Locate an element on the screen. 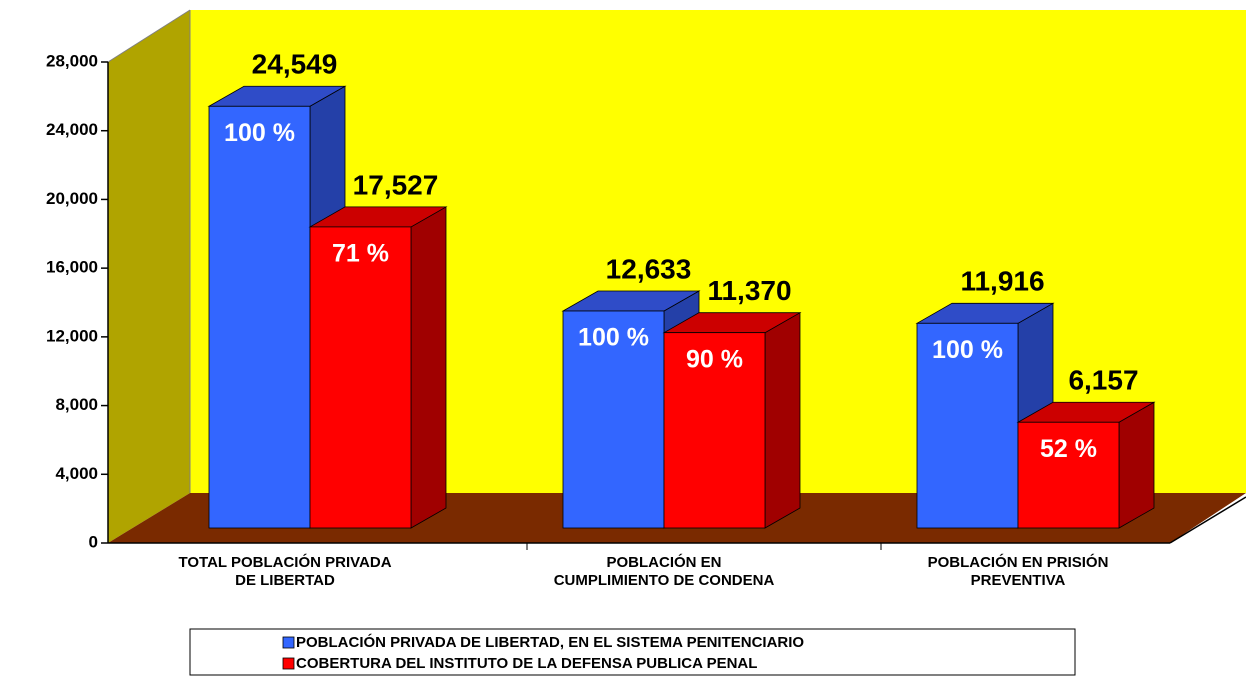  value-label: 17,527 is located at coordinates (396, 184).